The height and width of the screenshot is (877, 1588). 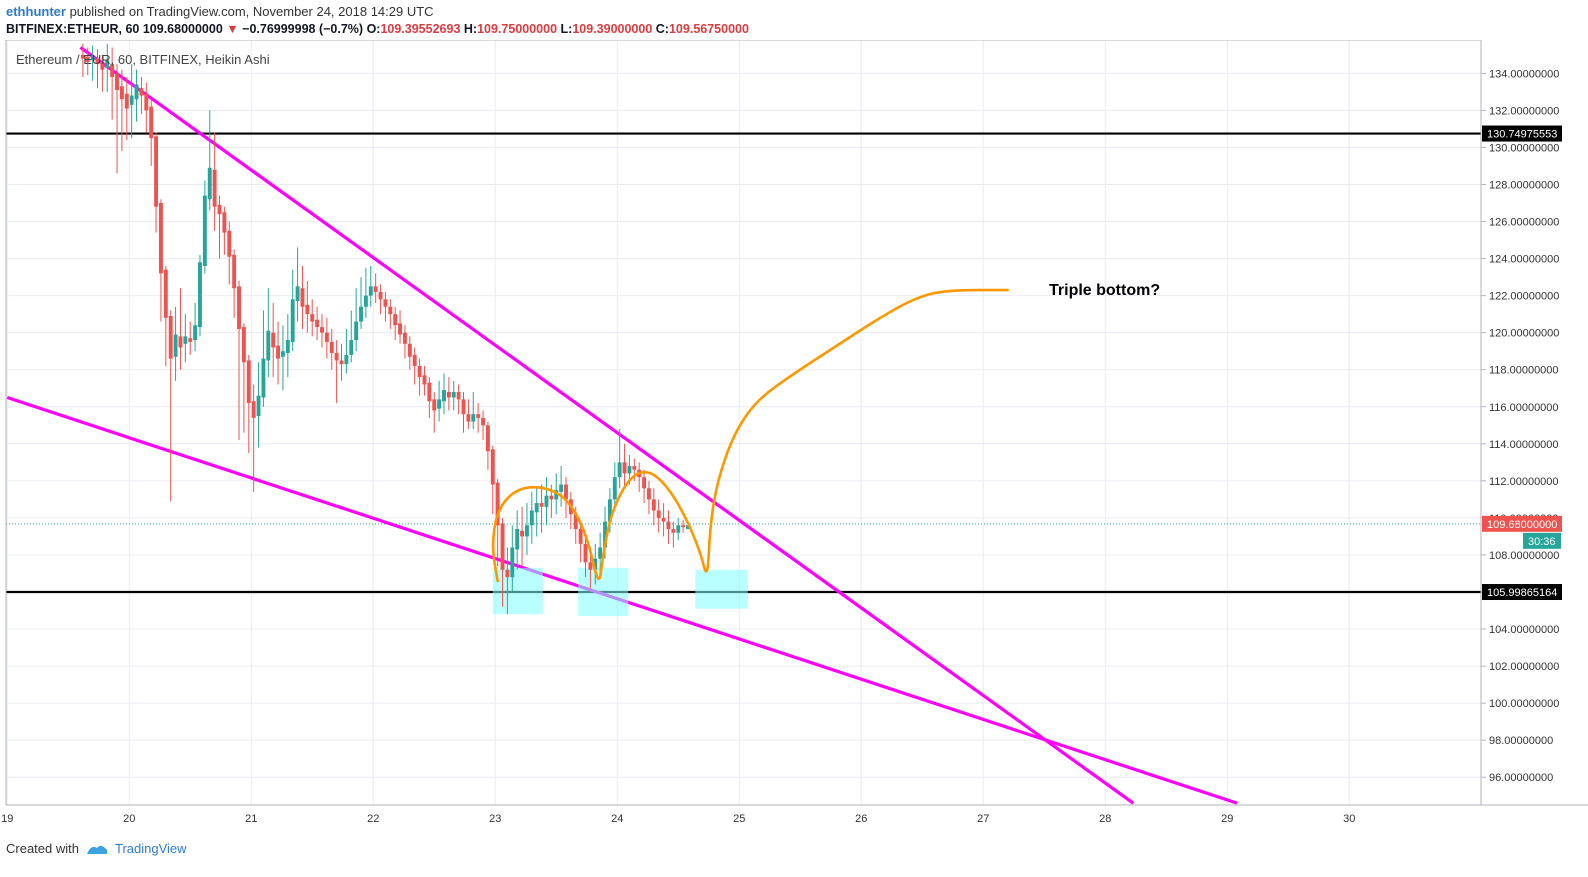 I want to click on y-tick-label: 108.00000000, so click(x=1524, y=556).